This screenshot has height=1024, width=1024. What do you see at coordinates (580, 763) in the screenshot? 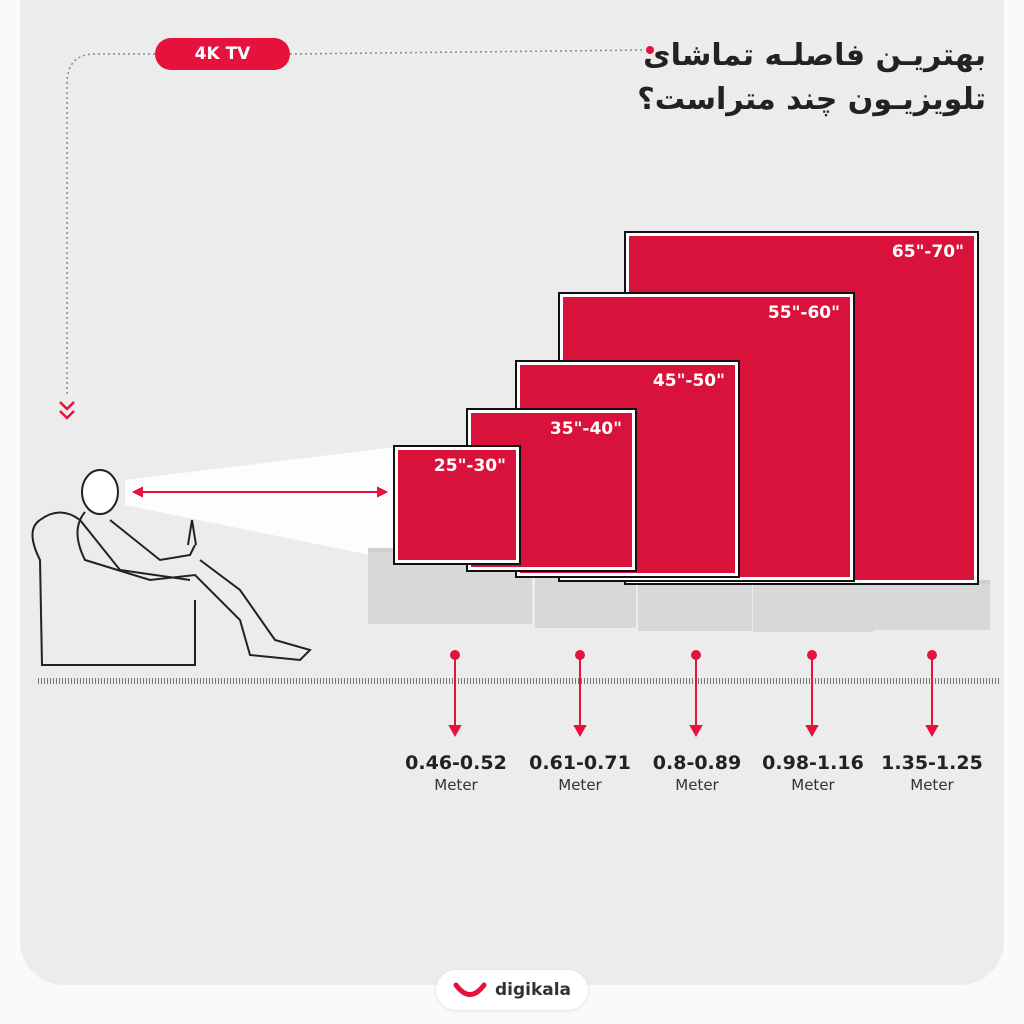
I see `distance-value: 0.61-0.71` at bounding box center [580, 763].